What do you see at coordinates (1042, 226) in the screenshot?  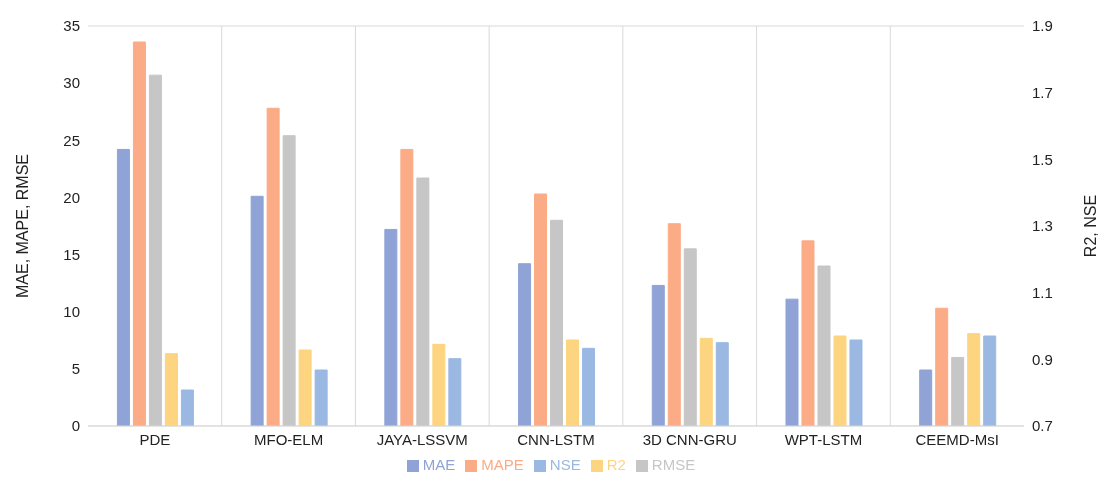 I see `y2-tick-label: 1.3` at bounding box center [1042, 226].